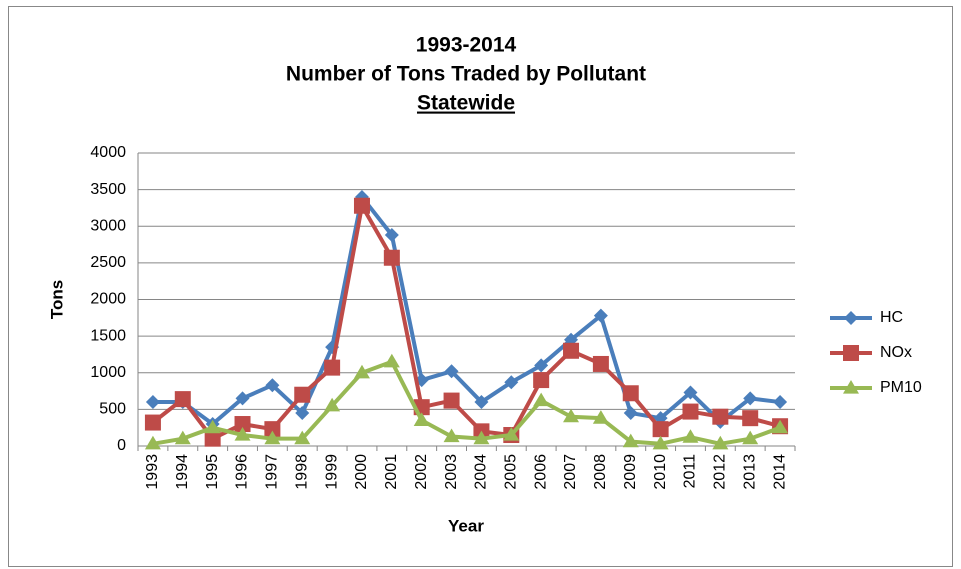 This screenshot has height=569, width=961. What do you see at coordinates (660, 472) in the screenshot?
I see `x-tick-label: 2010` at bounding box center [660, 472].